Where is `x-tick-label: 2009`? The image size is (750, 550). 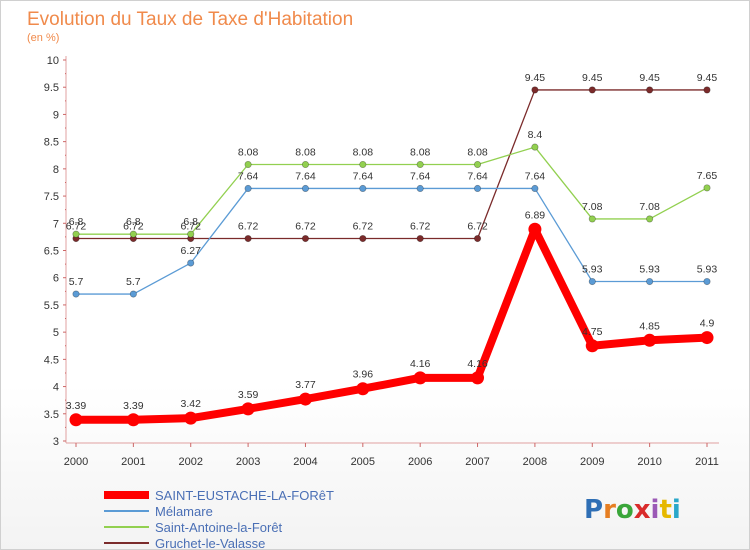
x-tick-label: 2009 is located at coordinates (592, 462).